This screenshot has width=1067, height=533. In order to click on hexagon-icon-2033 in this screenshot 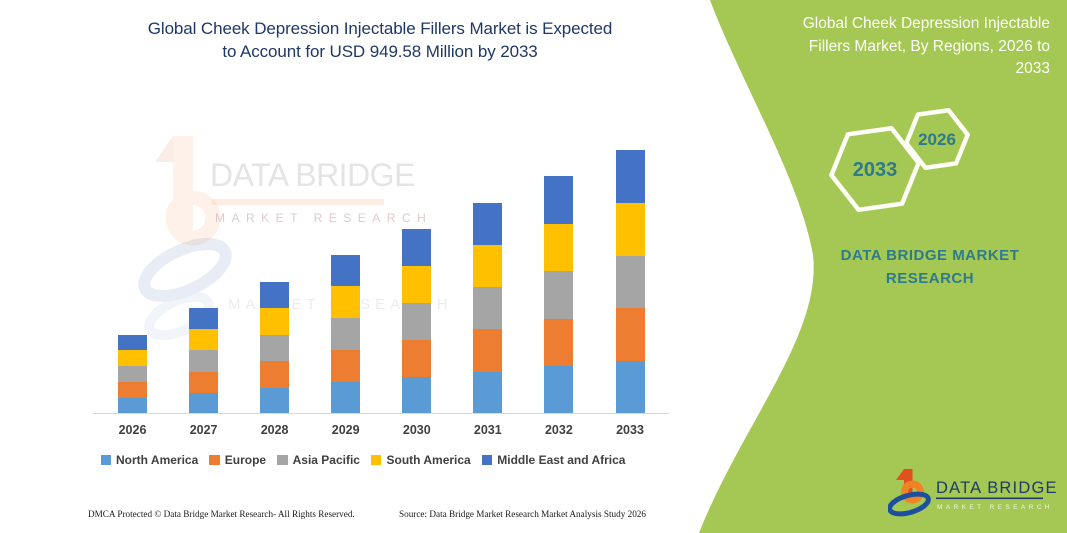, I will do `click(875, 169)`.